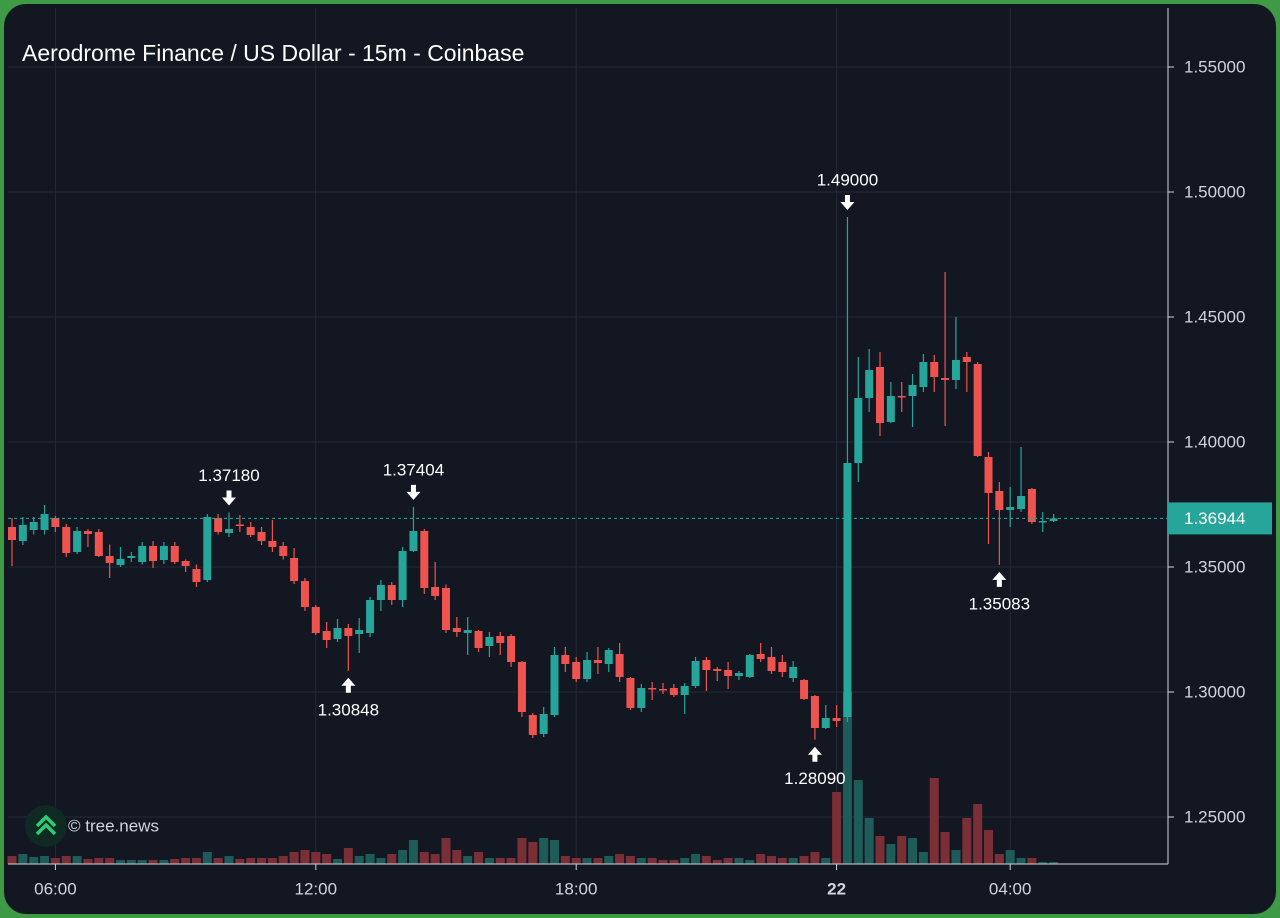 This screenshot has height=918, width=1280. Describe the element at coordinates (348, 709) in the screenshot. I see `annotation-label: 1.30848` at that location.